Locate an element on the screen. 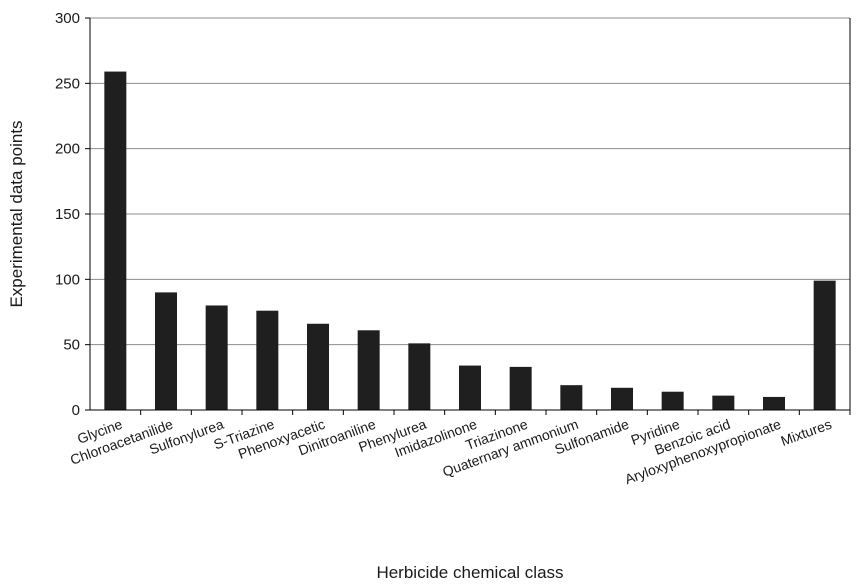 Image resolution: width=867 pixels, height=586 pixels. y-tick-label: 100 is located at coordinates (67, 279).